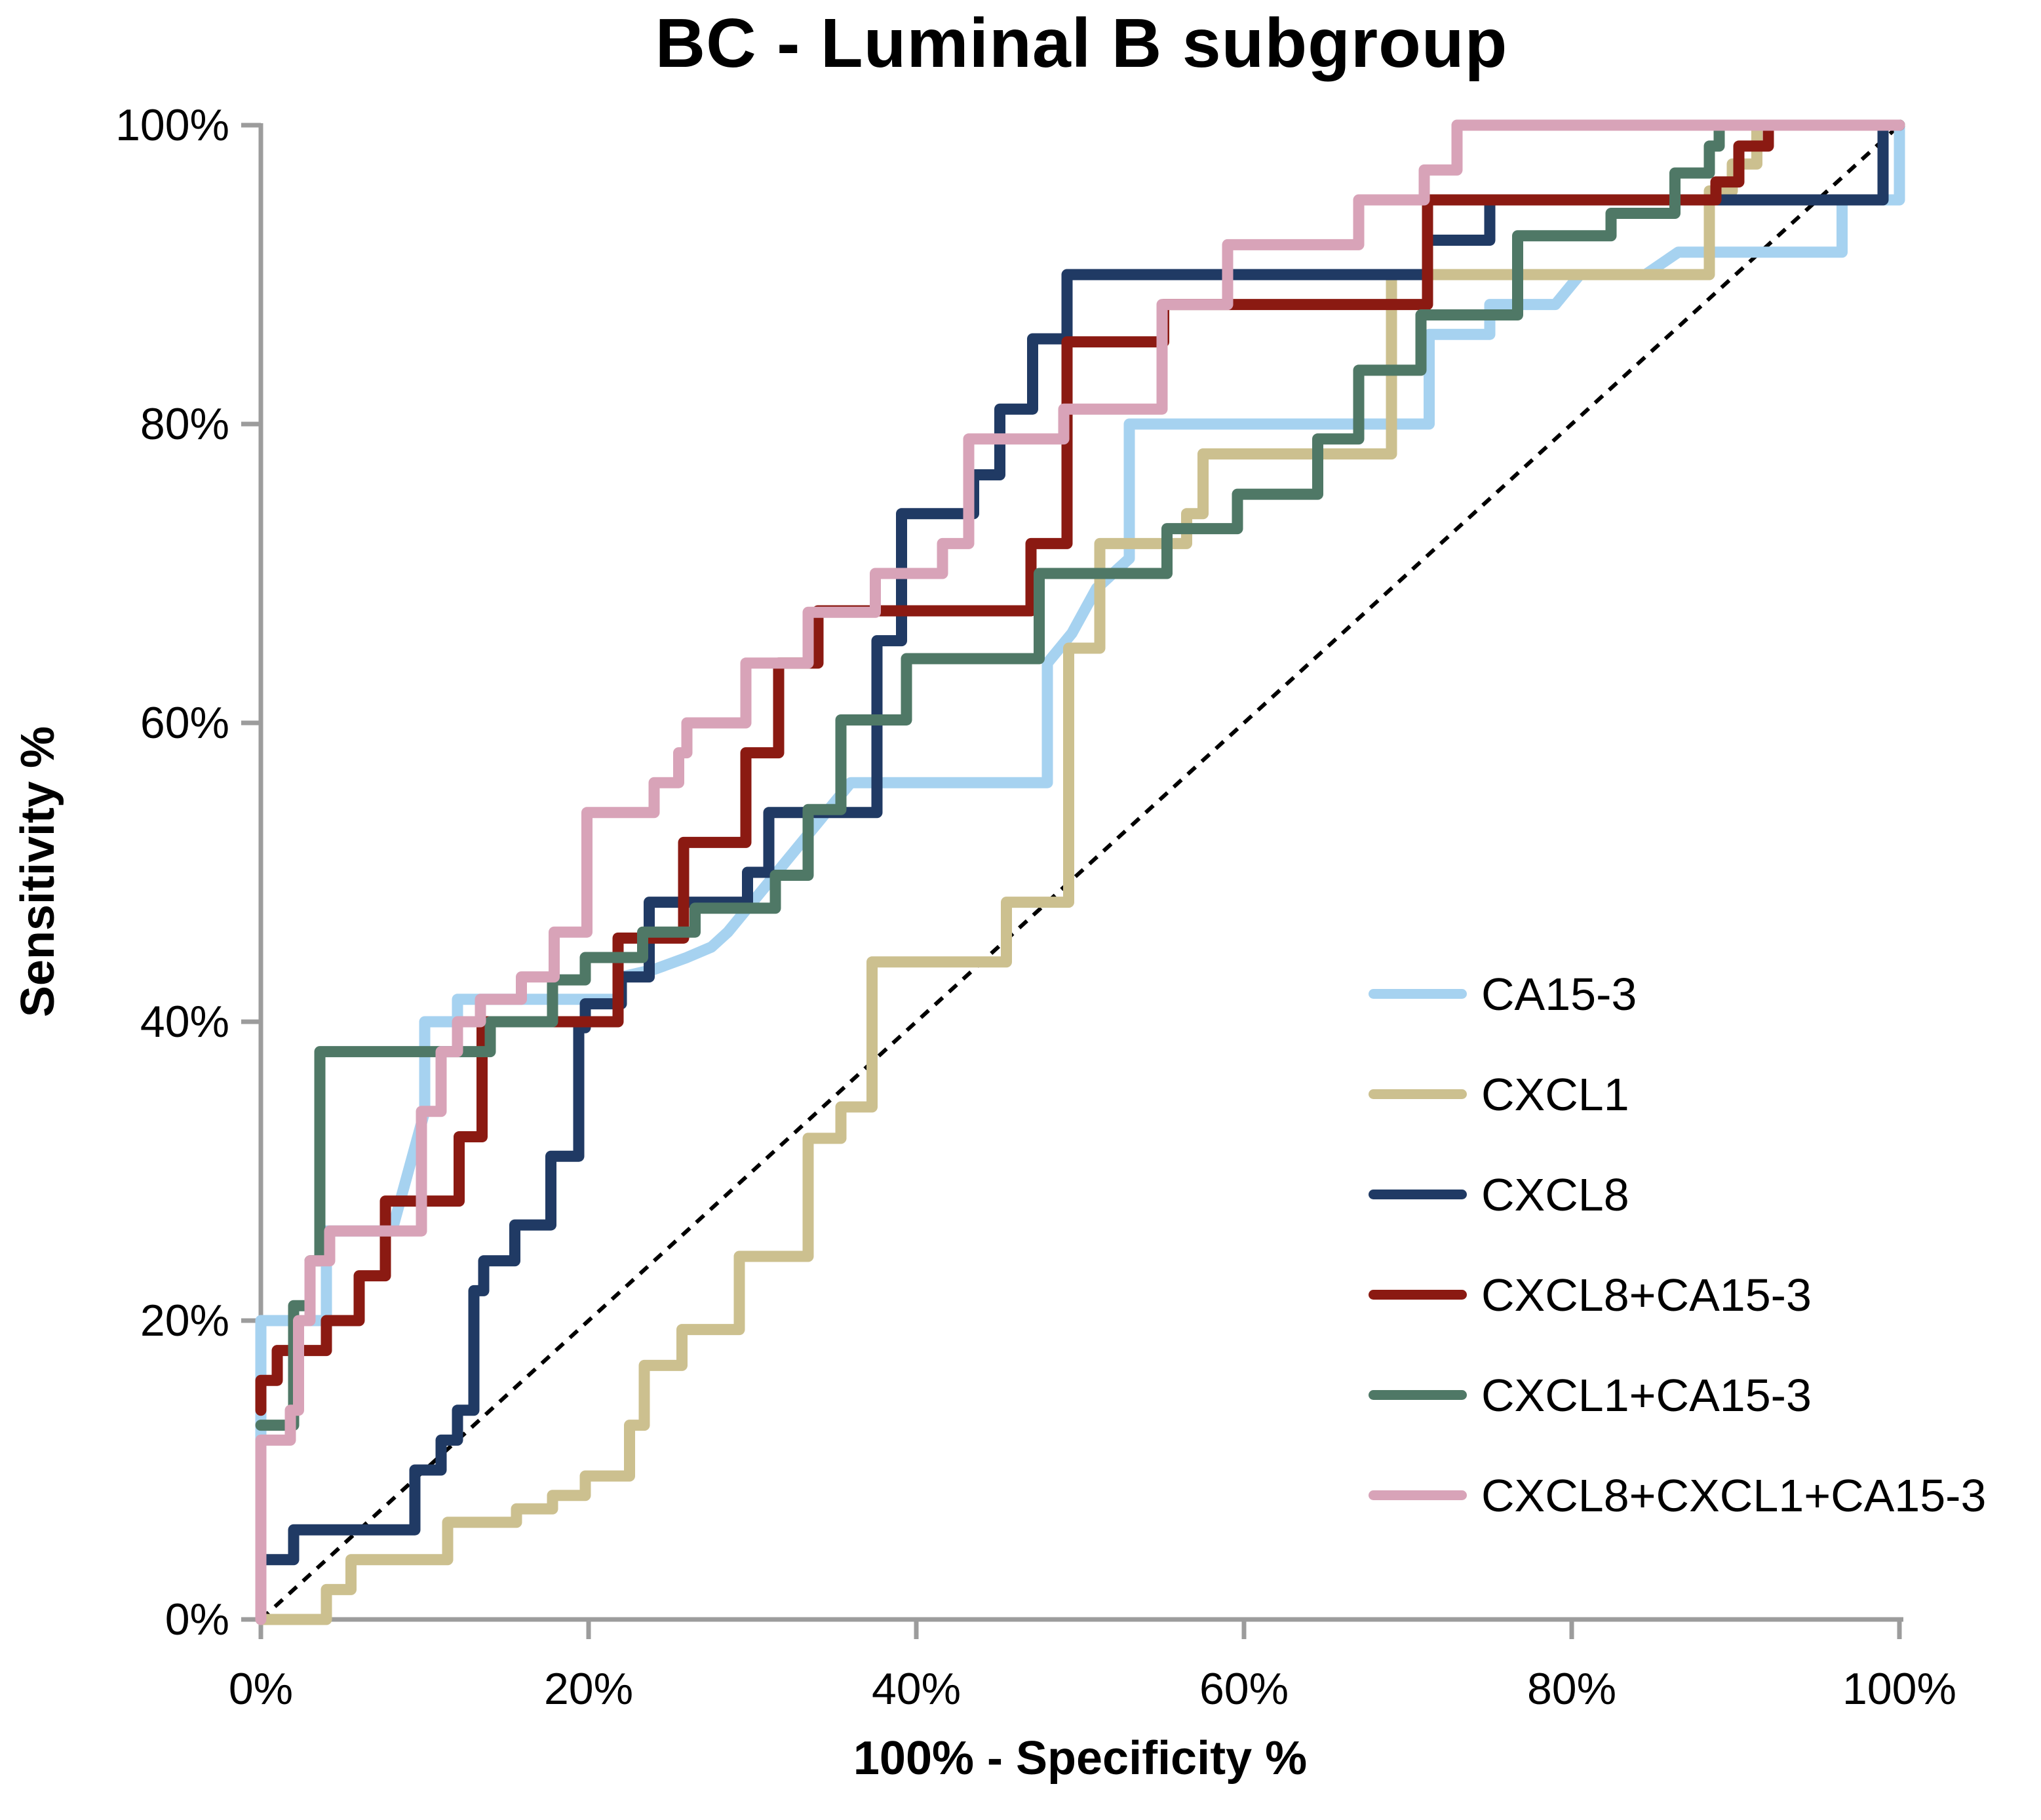  What do you see at coordinates (185, 1321) in the screenshot?
I see `y-tick-label: 20%` at bounding box center [185, 1321].